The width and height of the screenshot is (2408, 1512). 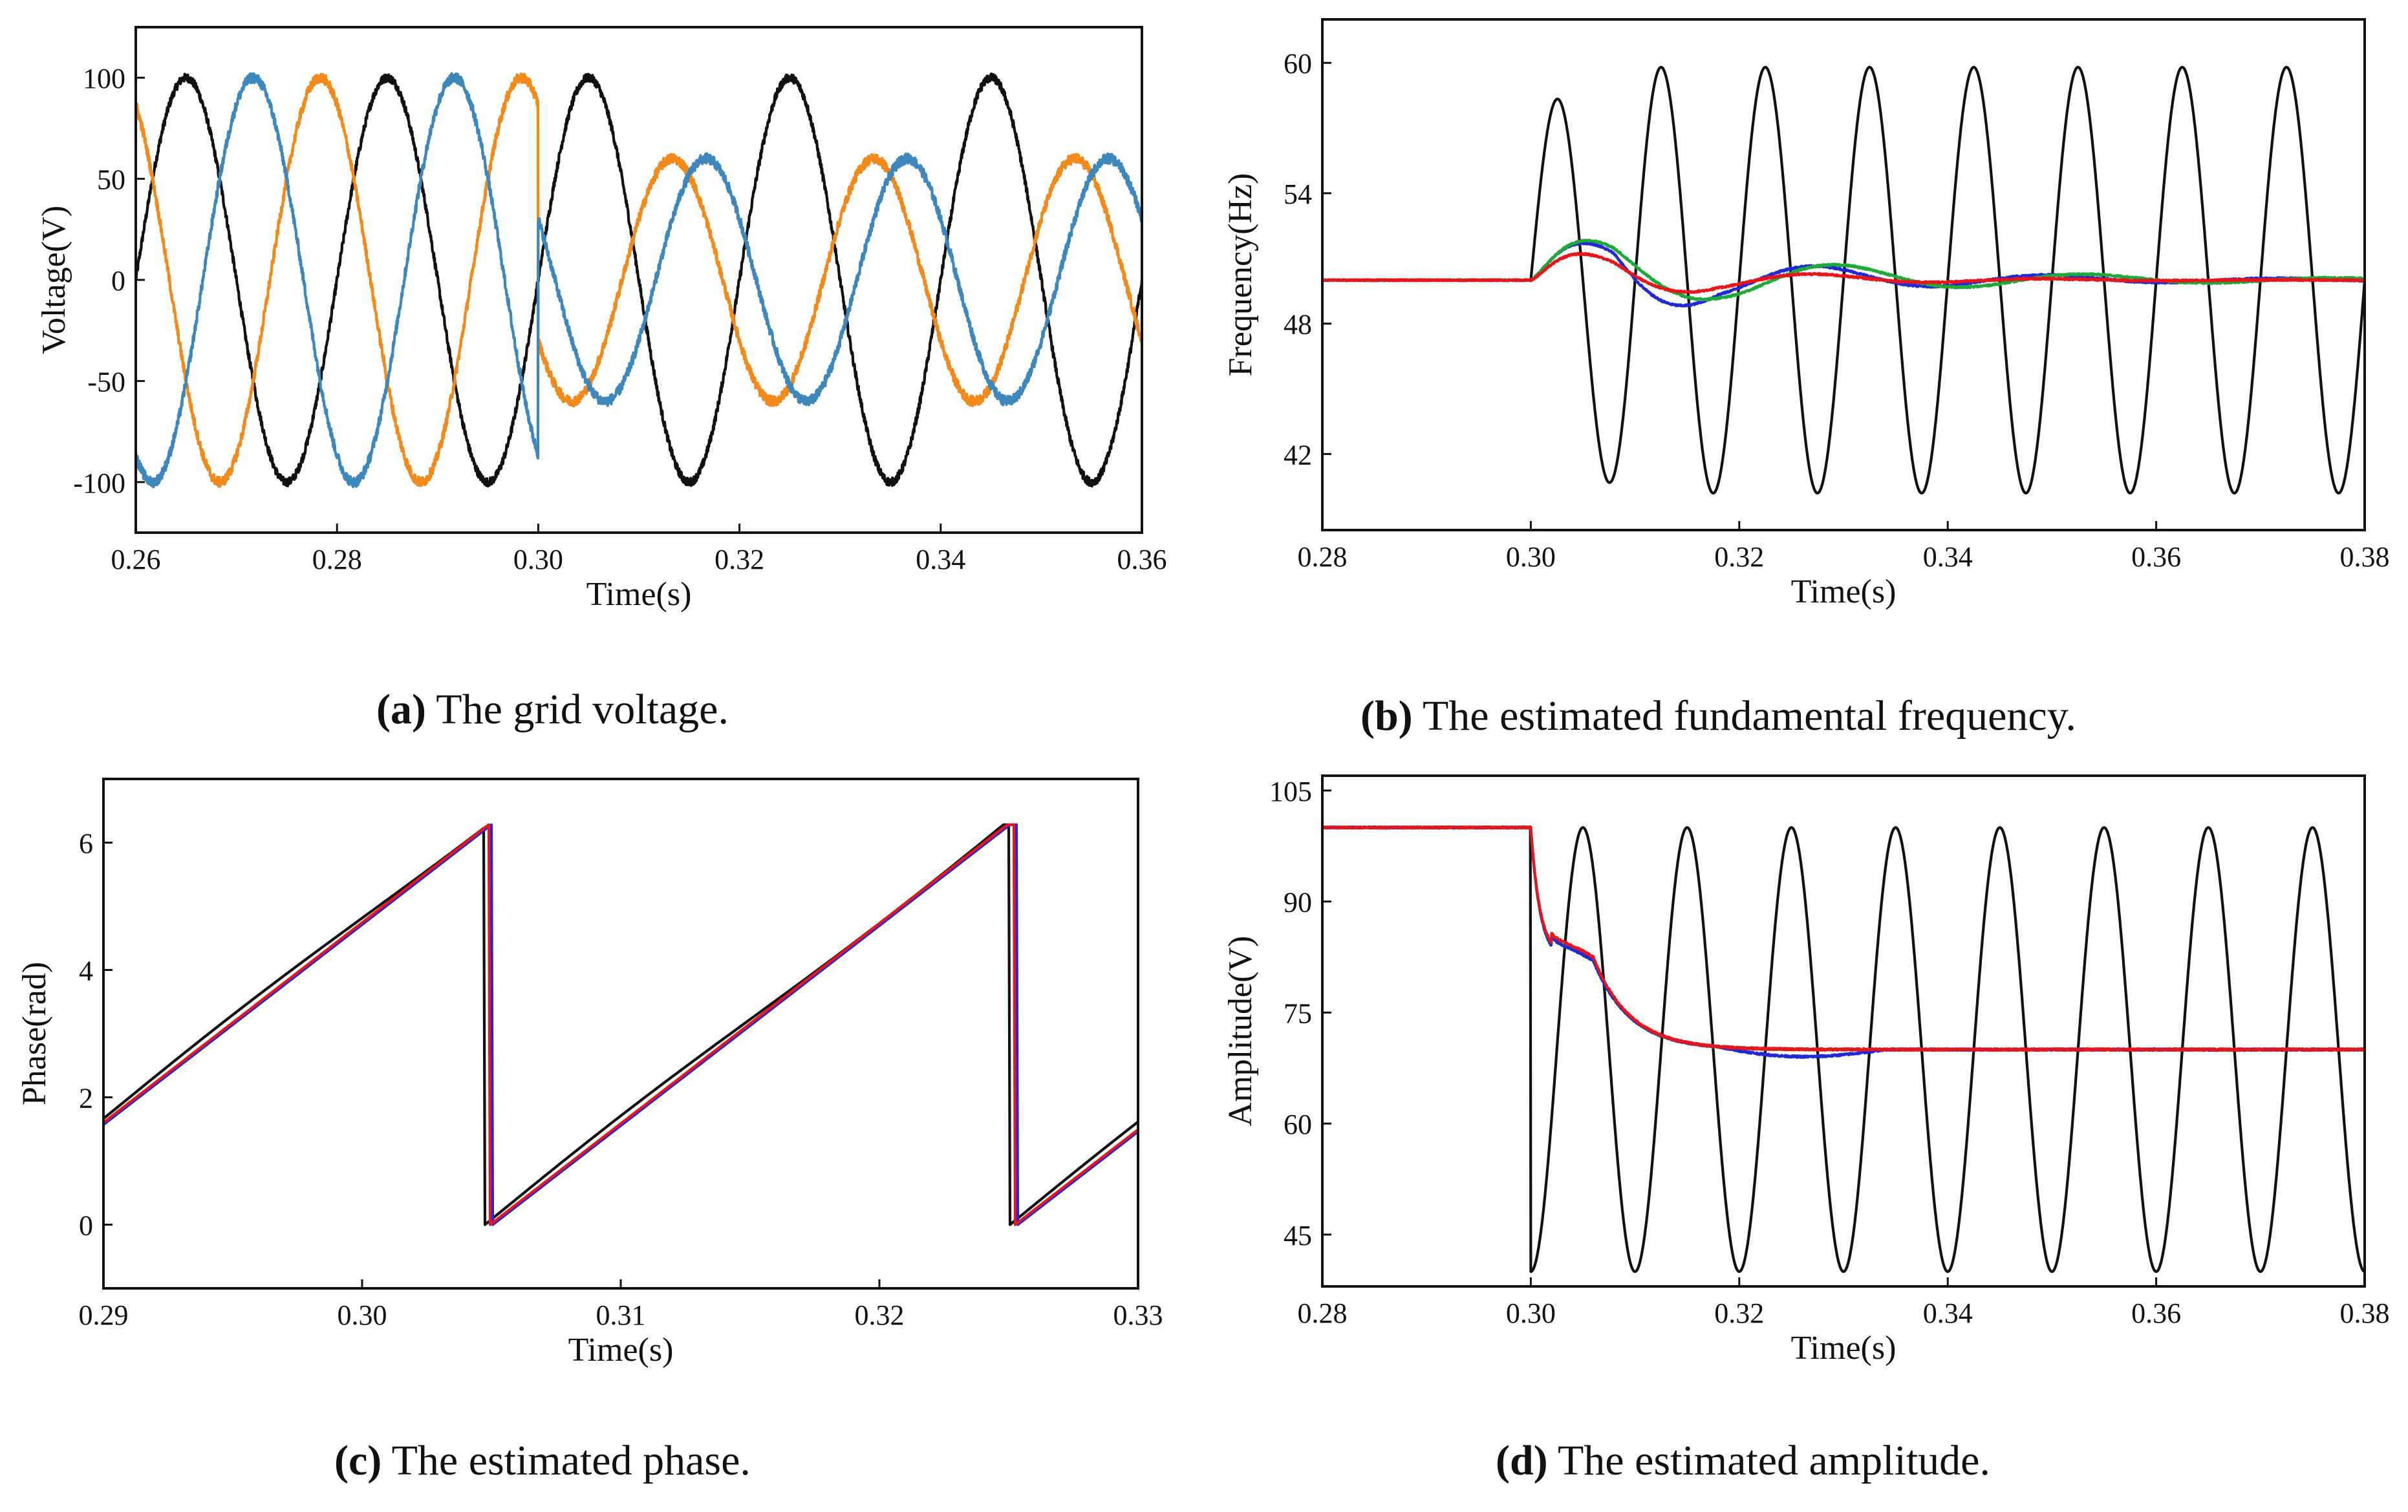 I want to click on caption-c: (c) The estimated phase., so click(x=542, y=1460).